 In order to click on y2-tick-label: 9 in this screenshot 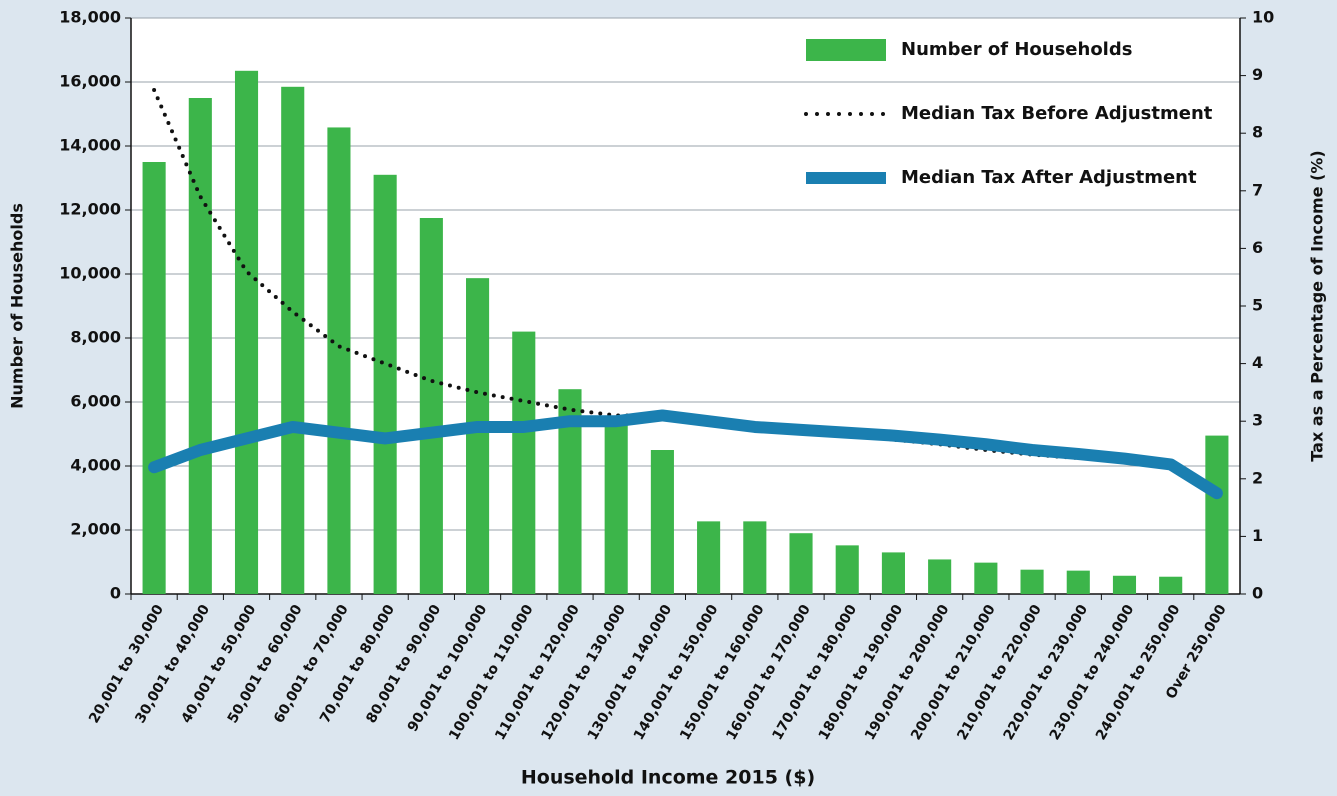, I will do `click(1257, 74)`.